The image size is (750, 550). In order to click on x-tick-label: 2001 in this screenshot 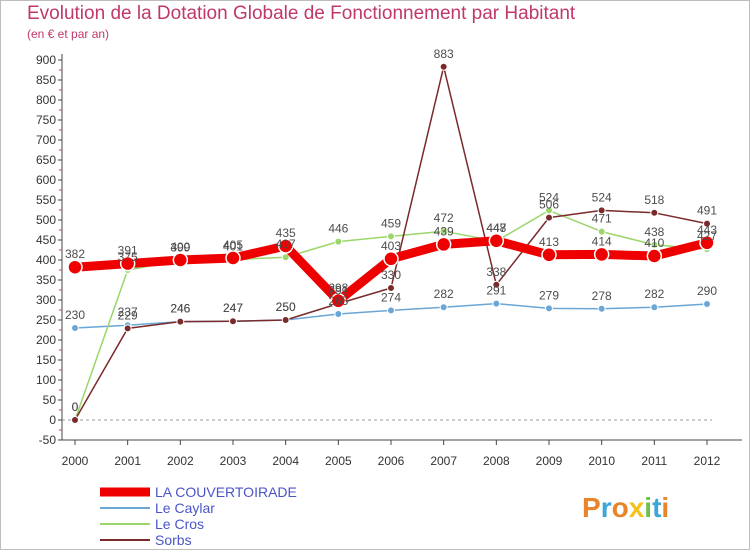, I will do `click(127, 461)`.